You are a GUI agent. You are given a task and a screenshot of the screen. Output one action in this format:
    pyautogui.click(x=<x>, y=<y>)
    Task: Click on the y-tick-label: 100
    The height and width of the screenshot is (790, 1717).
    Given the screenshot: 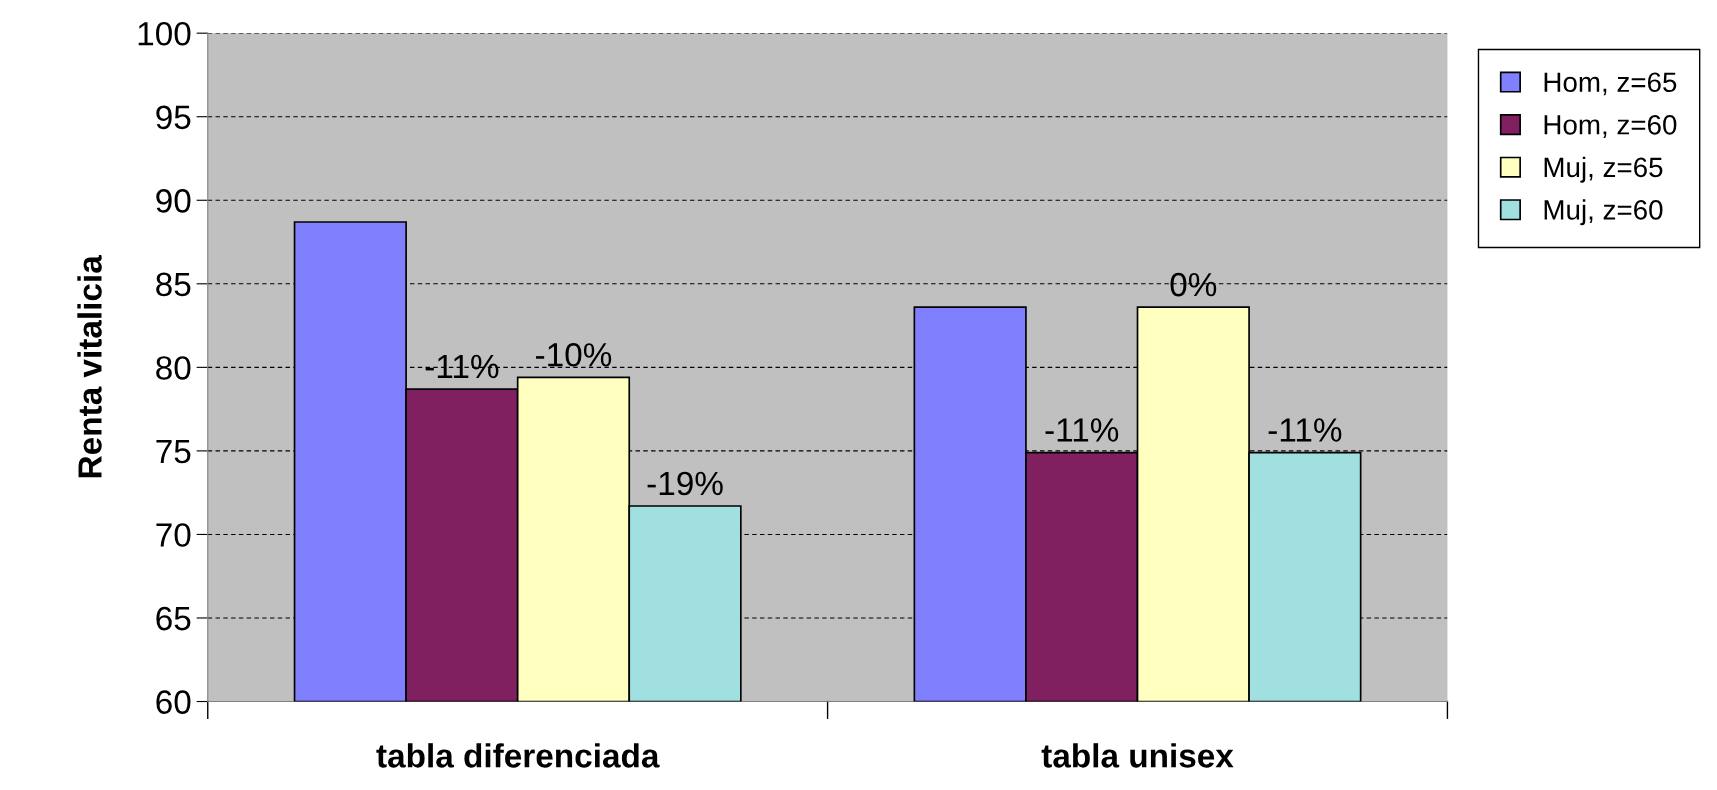 What is the action you would take?
    pyautogui.click(x=164, y=33)
    